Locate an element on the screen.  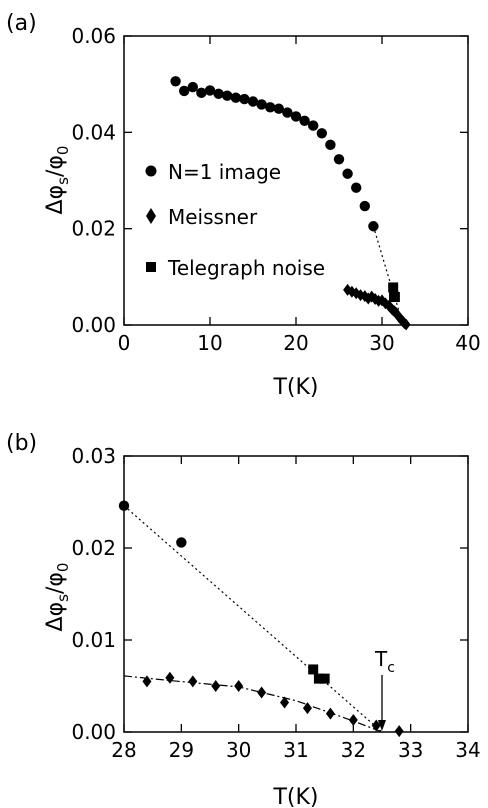
panel-a-x-tick-label: 0 is located at coordinates (124, 343).